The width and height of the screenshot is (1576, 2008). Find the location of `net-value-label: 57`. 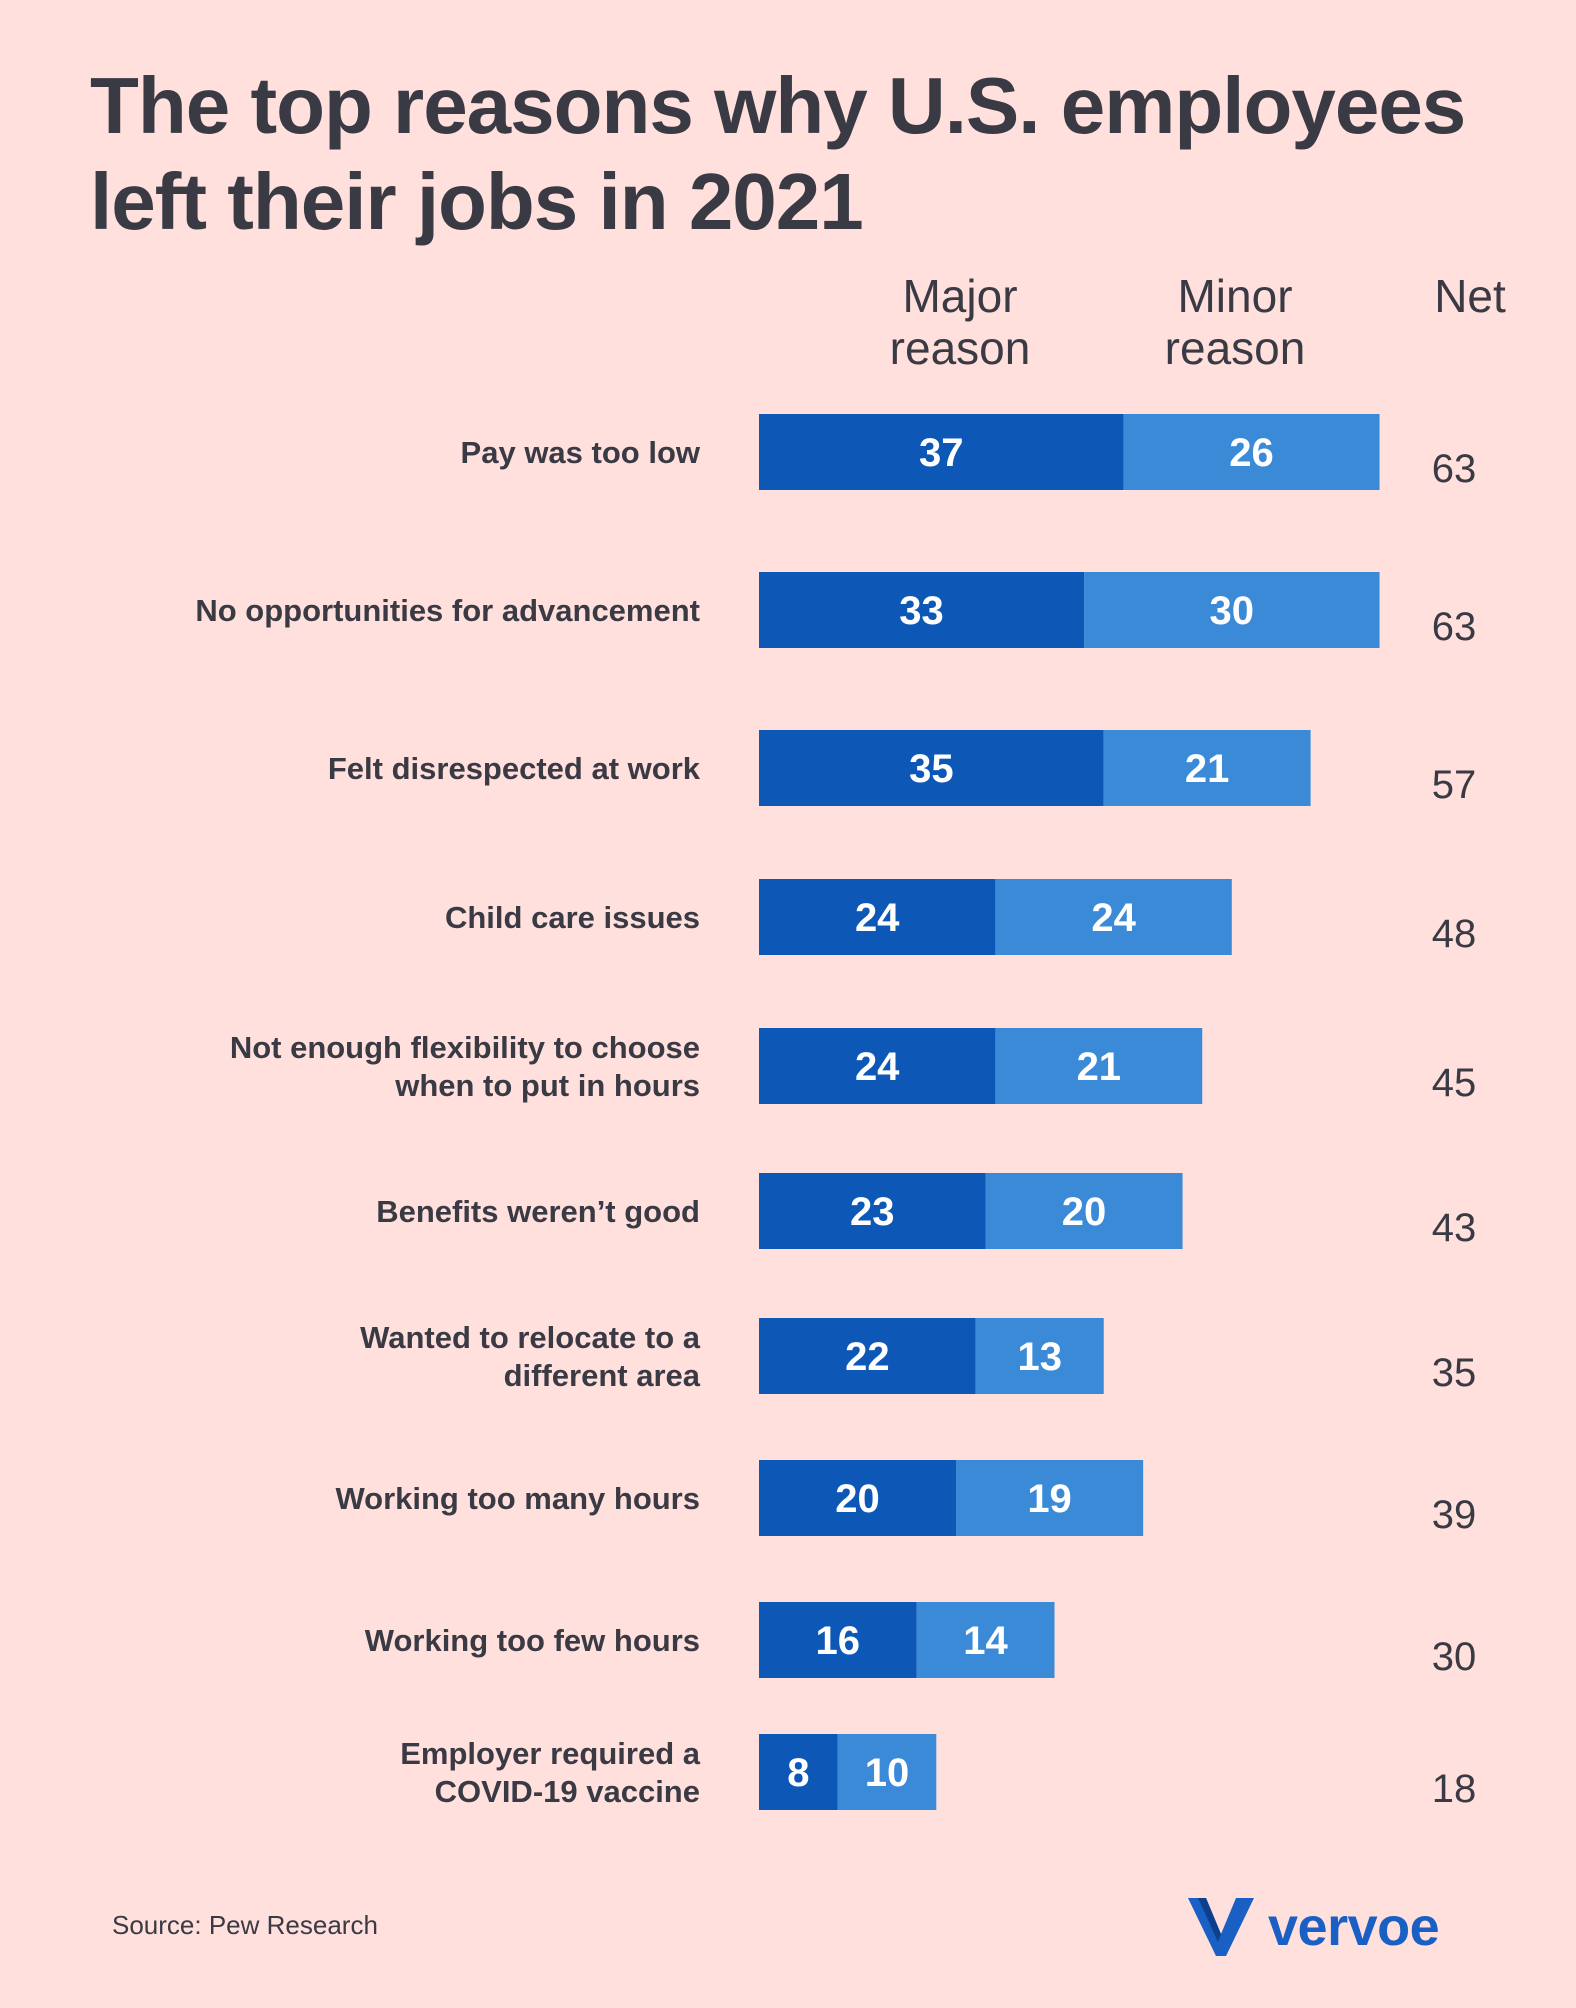

net-value-label: 57 is located at coordinates (1454, 785).